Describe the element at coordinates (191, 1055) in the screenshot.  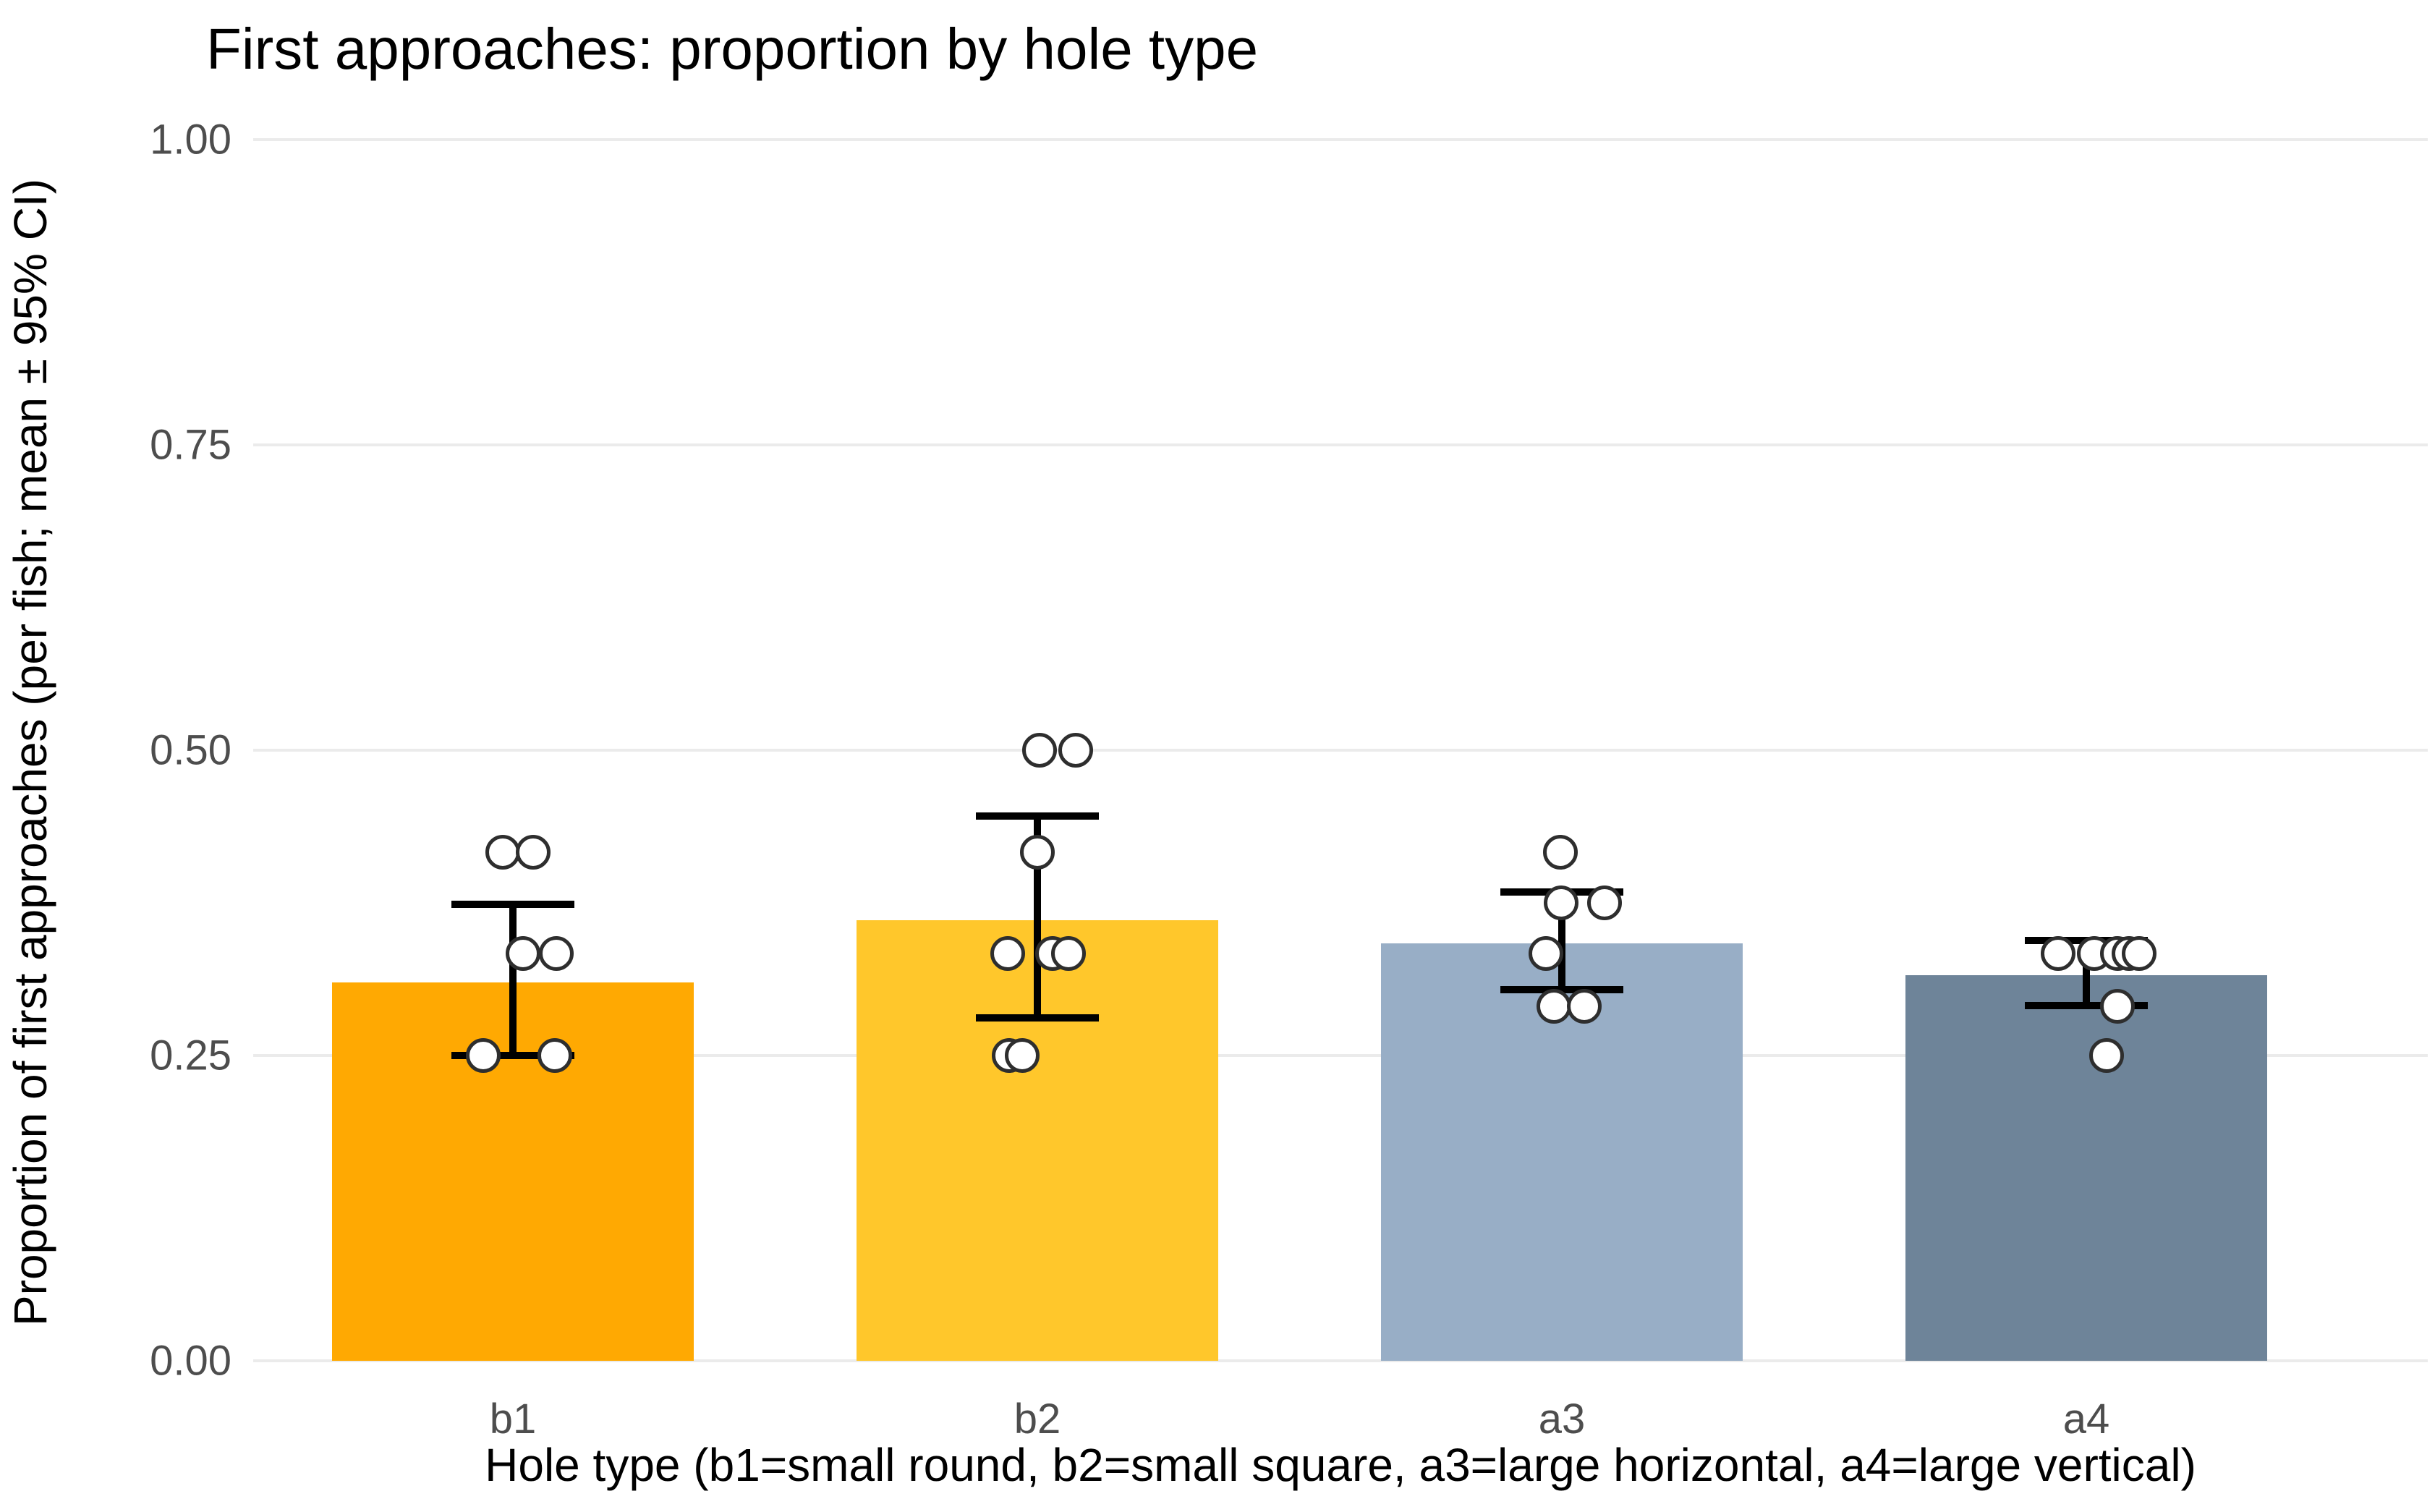
I see `y-tick-label: 0.25` at that location.